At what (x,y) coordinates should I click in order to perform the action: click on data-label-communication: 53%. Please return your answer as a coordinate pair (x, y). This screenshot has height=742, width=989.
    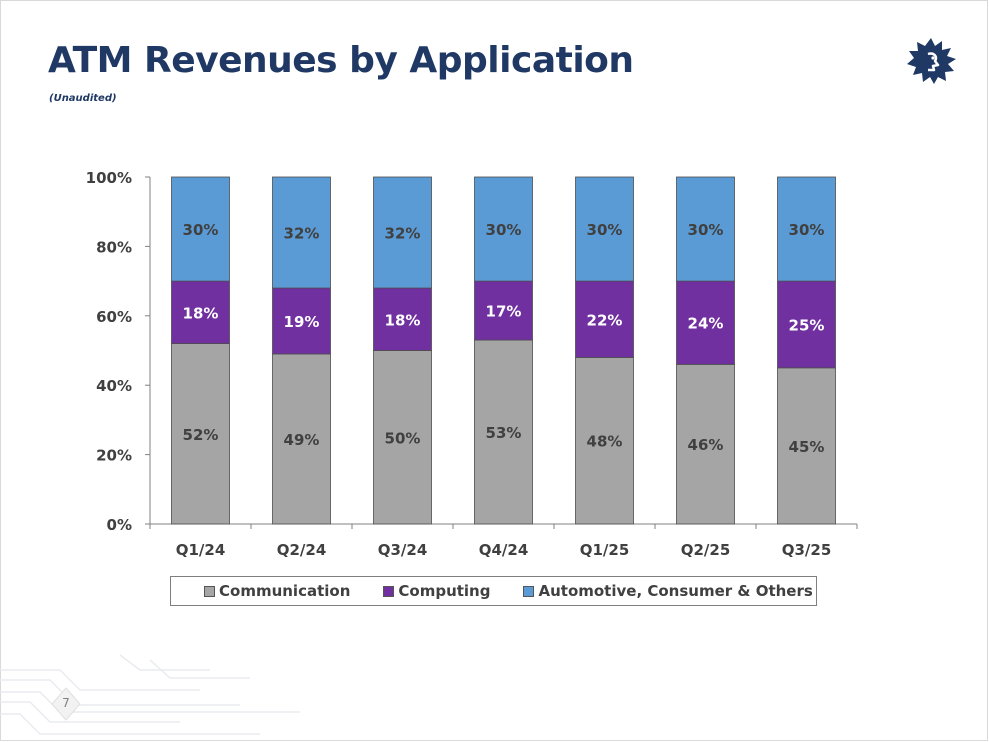
    Looking at the image, I should click on (504, 433).